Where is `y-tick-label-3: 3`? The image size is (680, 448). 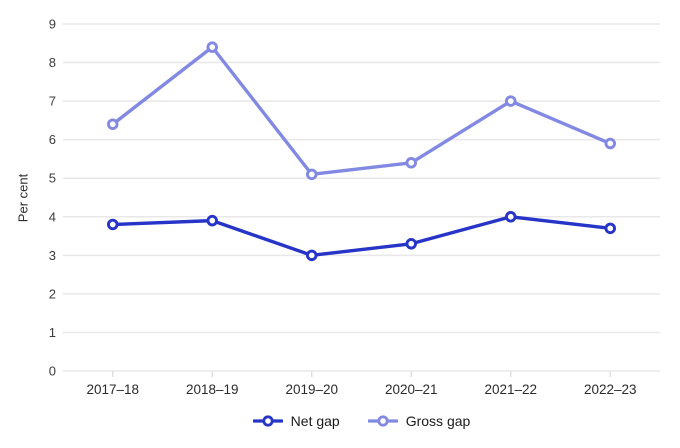
y-tick-label-3: 3 is located at coordinates (52, 255).